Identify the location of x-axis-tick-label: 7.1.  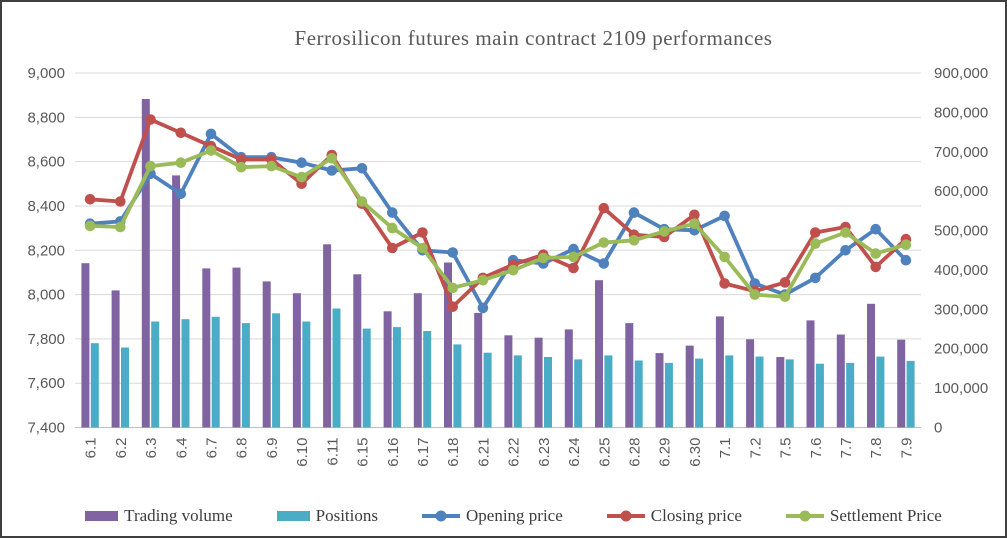
(725, 448).